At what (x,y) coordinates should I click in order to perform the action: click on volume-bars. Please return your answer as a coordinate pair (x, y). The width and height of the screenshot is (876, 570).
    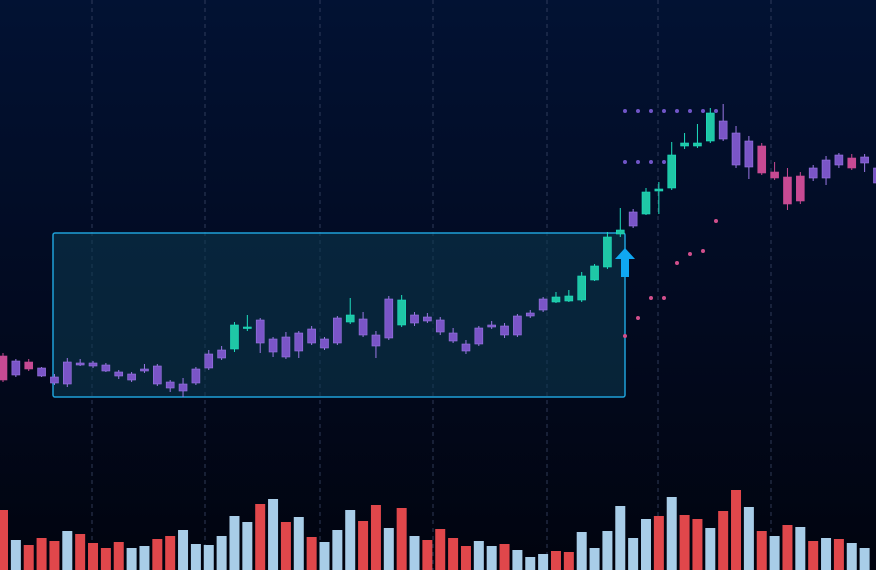
    Looking at the image, I should click on (435, 530).